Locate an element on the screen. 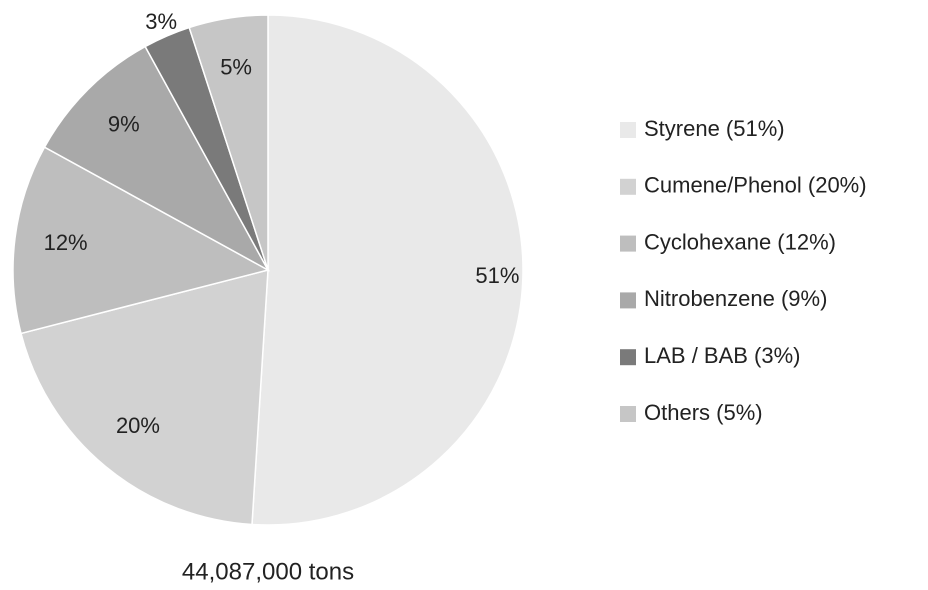 Image resolution: width=928 pixels, height=590 pixels. legend-label: LAB / BAB (3%) is located at coordinates (722, 355).